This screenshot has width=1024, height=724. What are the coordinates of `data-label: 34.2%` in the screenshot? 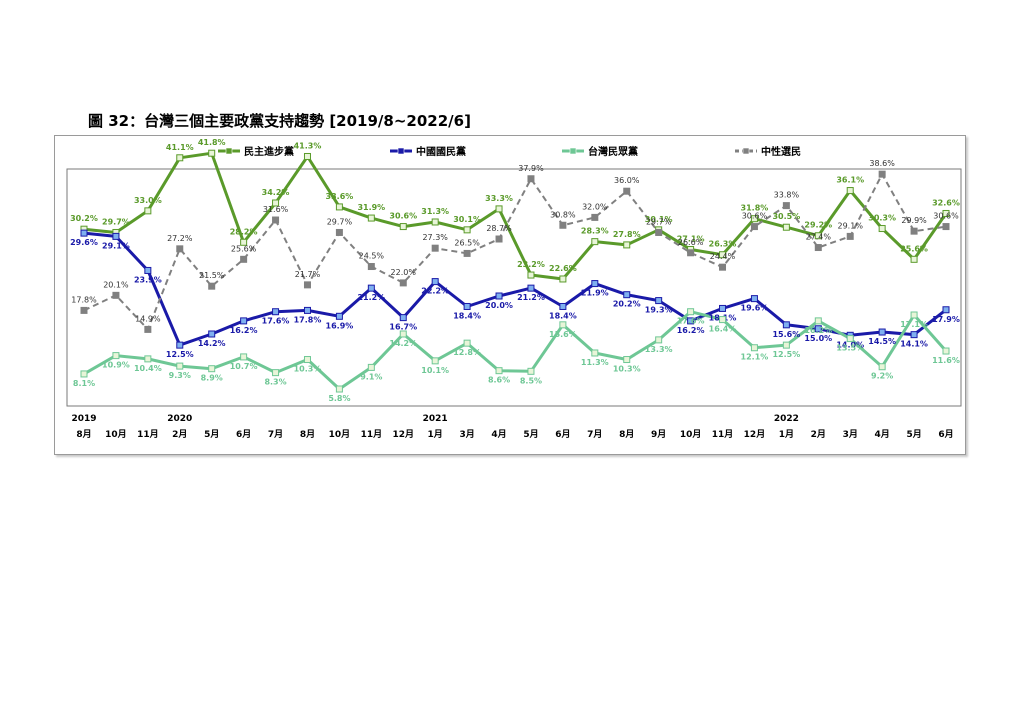 It's located at (276, 192).